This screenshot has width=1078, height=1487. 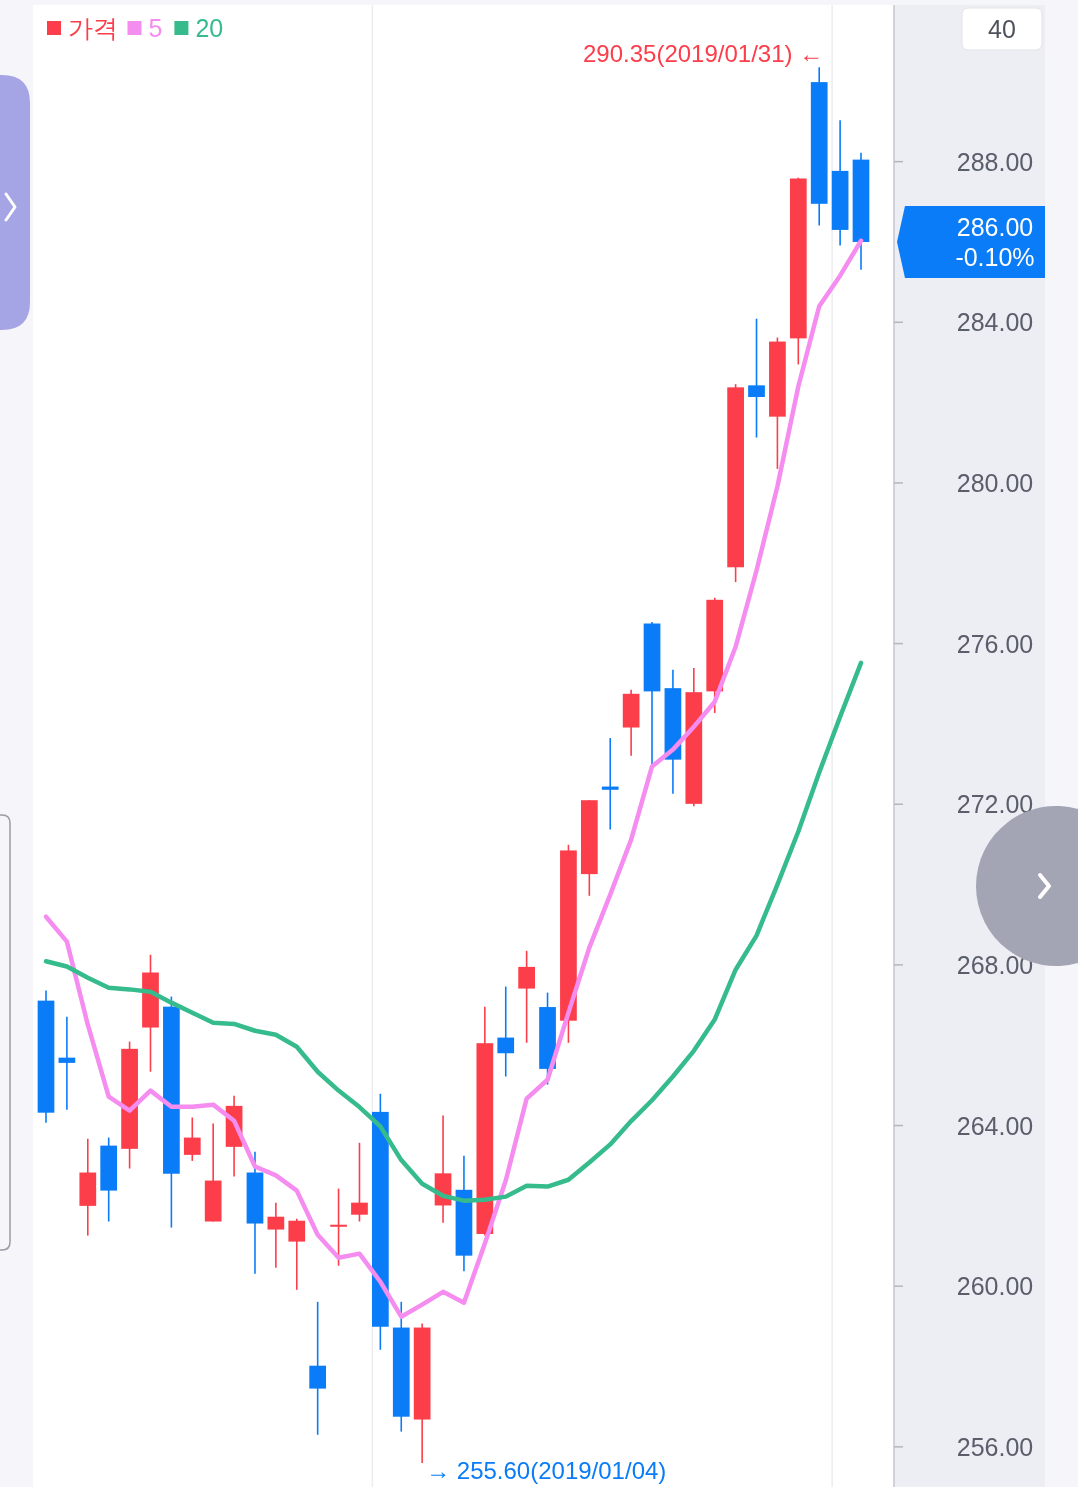 I want to click on legend-label: 5, so click(x=155, y=28).